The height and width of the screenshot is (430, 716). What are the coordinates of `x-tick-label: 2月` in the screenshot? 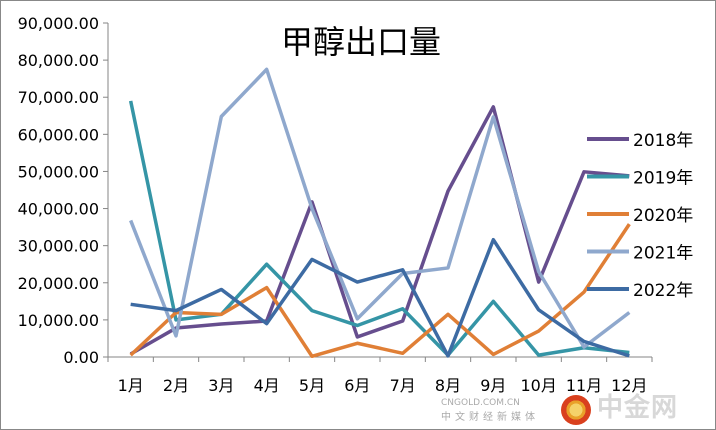 It's located at (176, 385).